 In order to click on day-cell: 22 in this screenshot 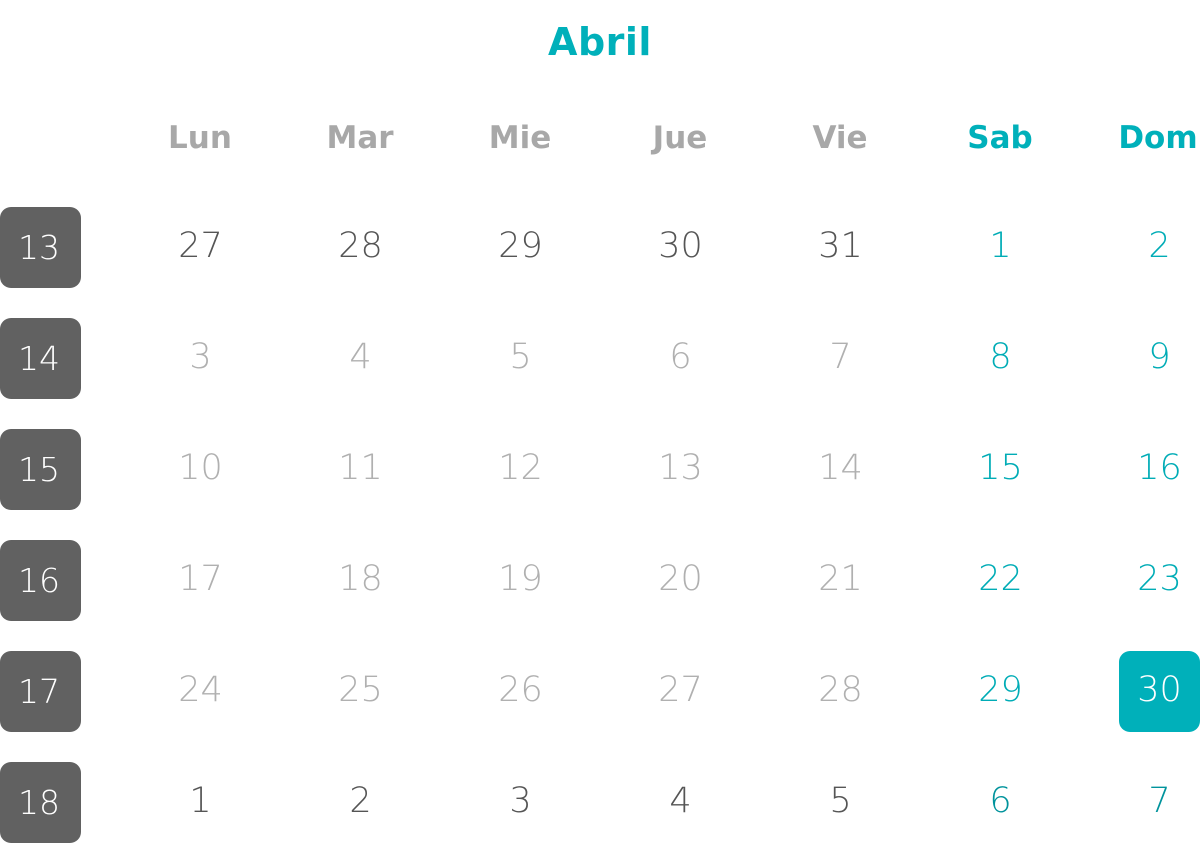, I will do `click(1000, 579)`.